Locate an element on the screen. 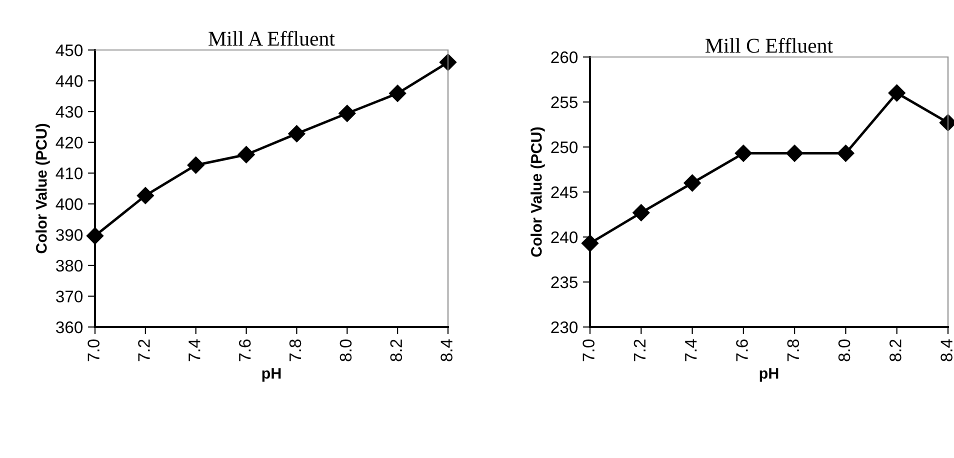  y-tick-label: 410 is located at coordinates (69, 174).